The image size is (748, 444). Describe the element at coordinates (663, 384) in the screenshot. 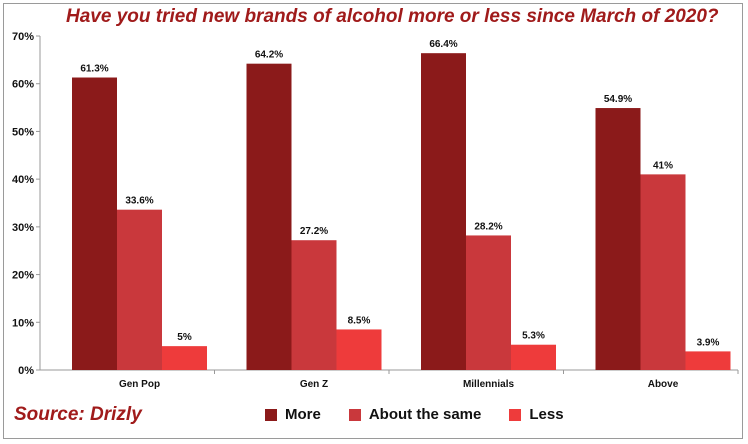

I see `x-tick-label: Above` at that location.